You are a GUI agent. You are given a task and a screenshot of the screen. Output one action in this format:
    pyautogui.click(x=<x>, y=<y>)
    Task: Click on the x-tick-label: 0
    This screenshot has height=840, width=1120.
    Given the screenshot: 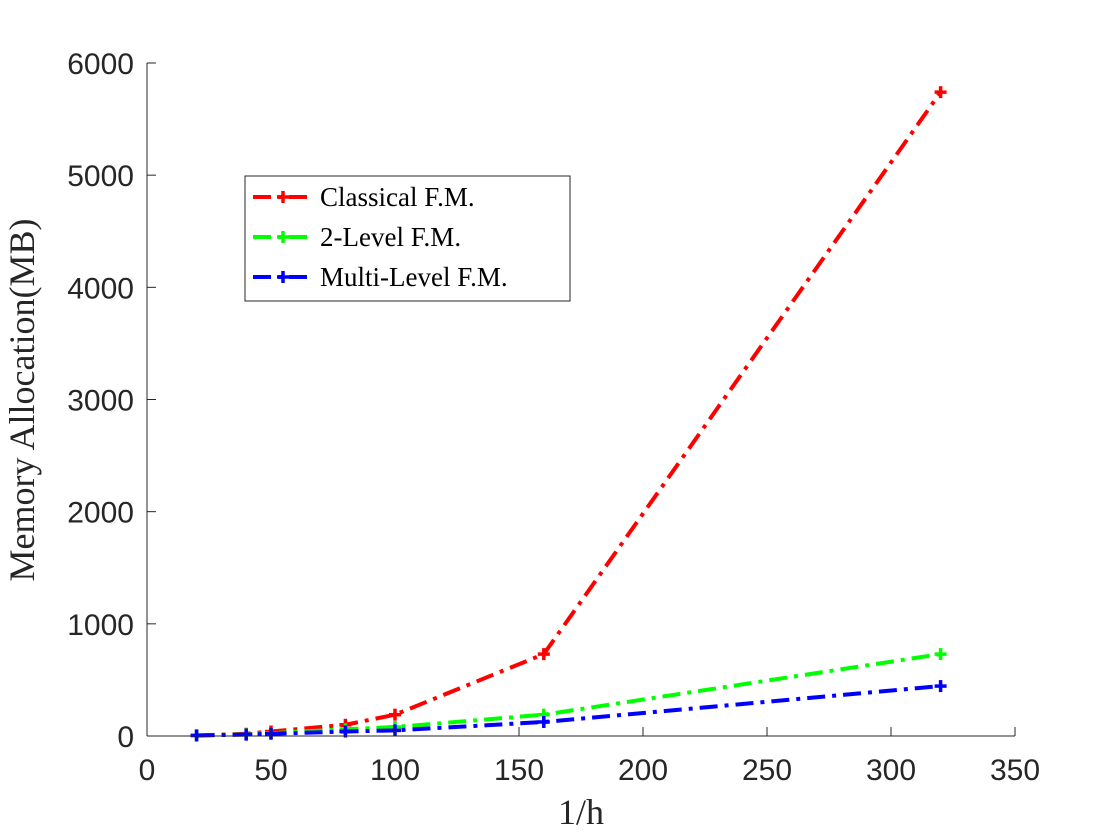 What is the action you would take?
    pyautogui.click(x=147, y=770)
    